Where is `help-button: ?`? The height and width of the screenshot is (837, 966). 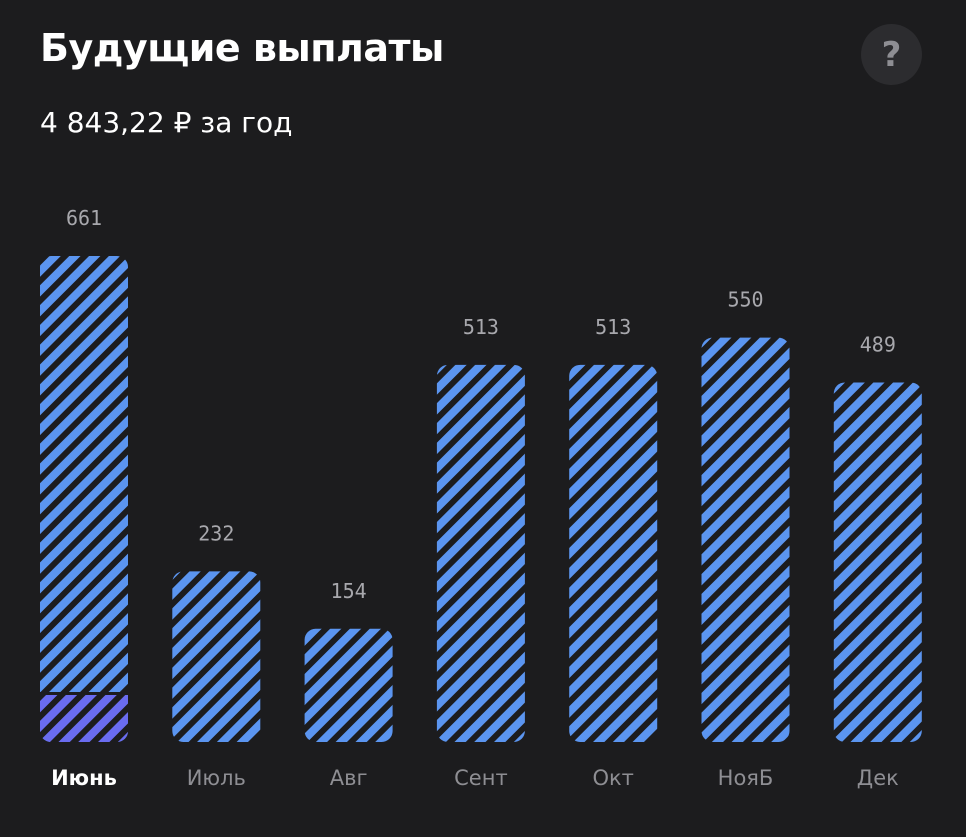 help-button: ? is located at coordinates (891, 54).